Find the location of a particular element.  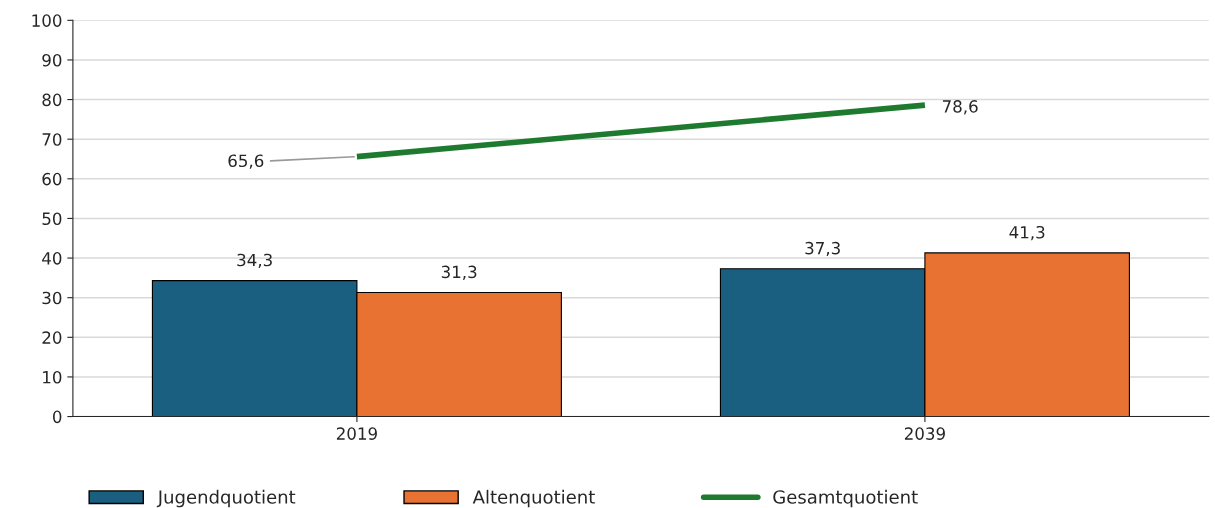

y-tick-label: 70 is located at coordinates (52, 139).